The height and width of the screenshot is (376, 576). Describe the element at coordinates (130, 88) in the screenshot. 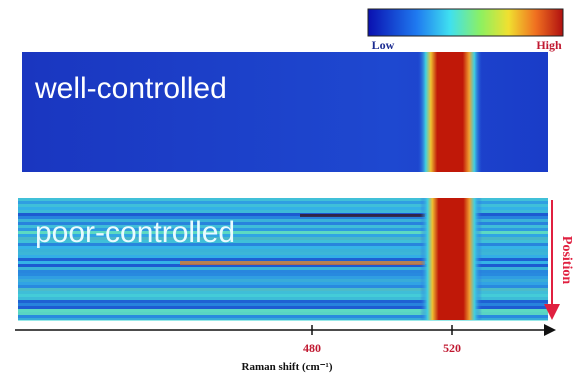

I see `panel-label: well-controlled` at that location.